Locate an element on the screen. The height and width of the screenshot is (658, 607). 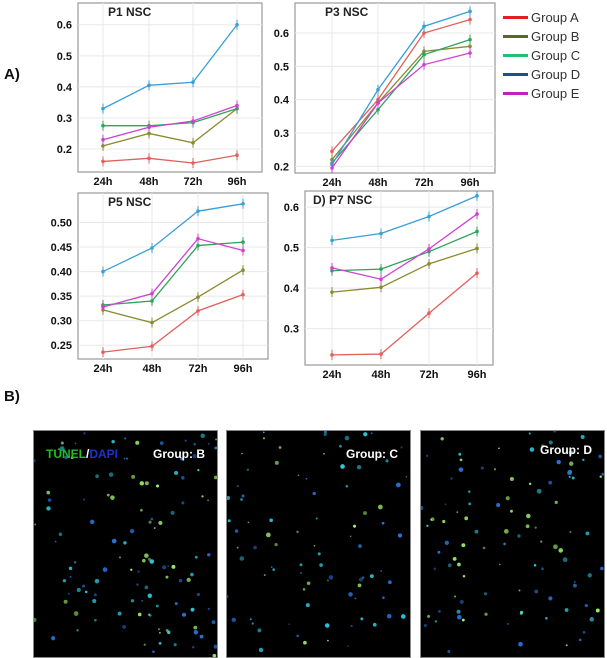
y-tick-label: 0.6 is located at coordinates (291, 208).